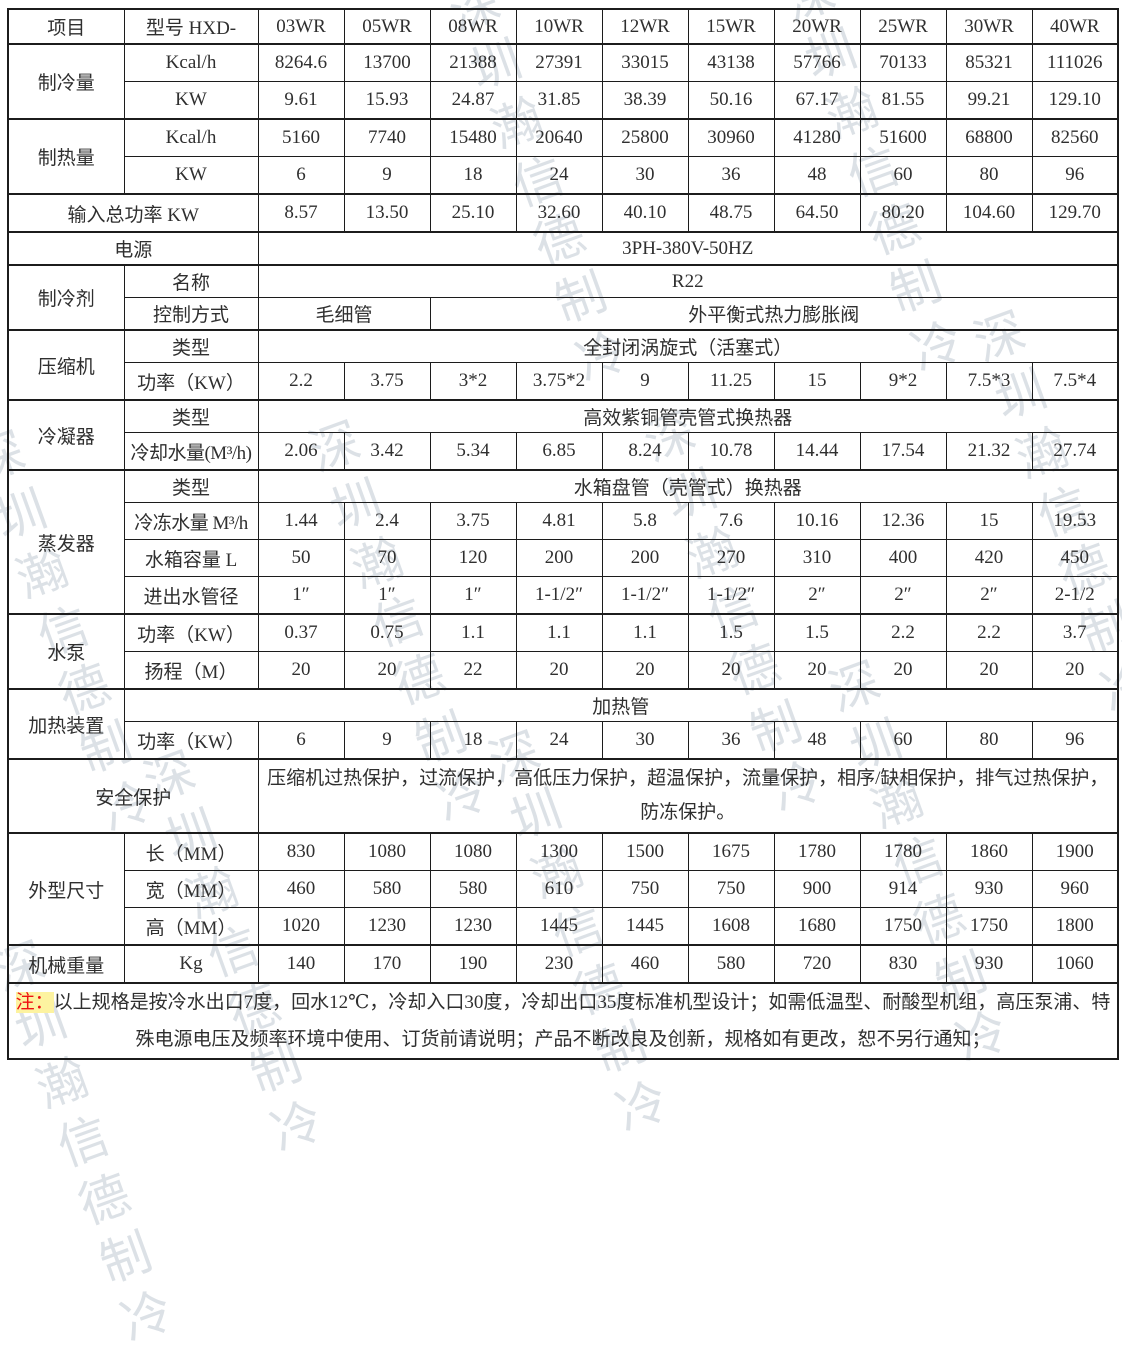 The width and height of the screenshot is (1122, 1363). Describe the element at coordinates (1075, 851) in the screenshot. I see `value-cell: 1900` at that location.